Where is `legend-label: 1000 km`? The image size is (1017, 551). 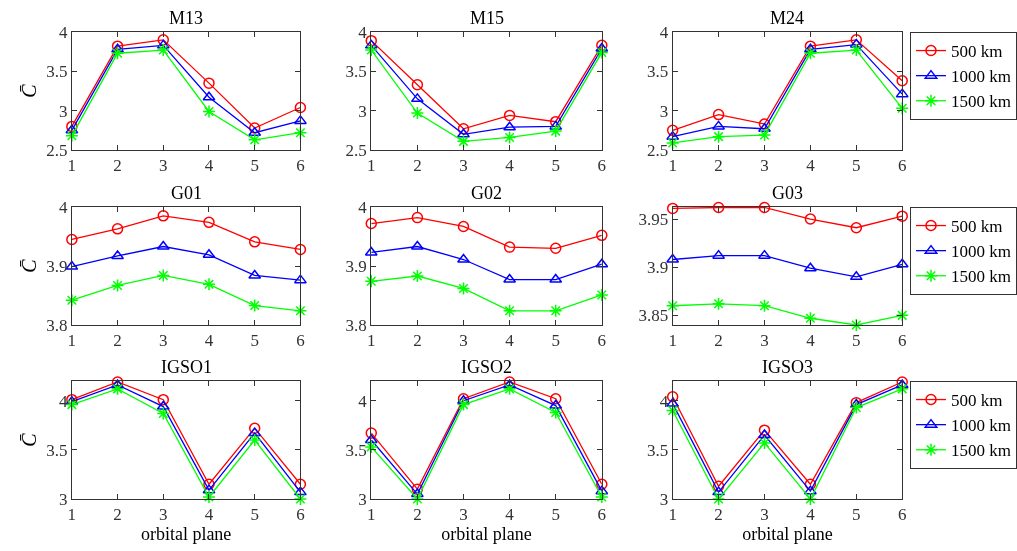 legend-label: 1000 km is located at coordinates (981, 252).